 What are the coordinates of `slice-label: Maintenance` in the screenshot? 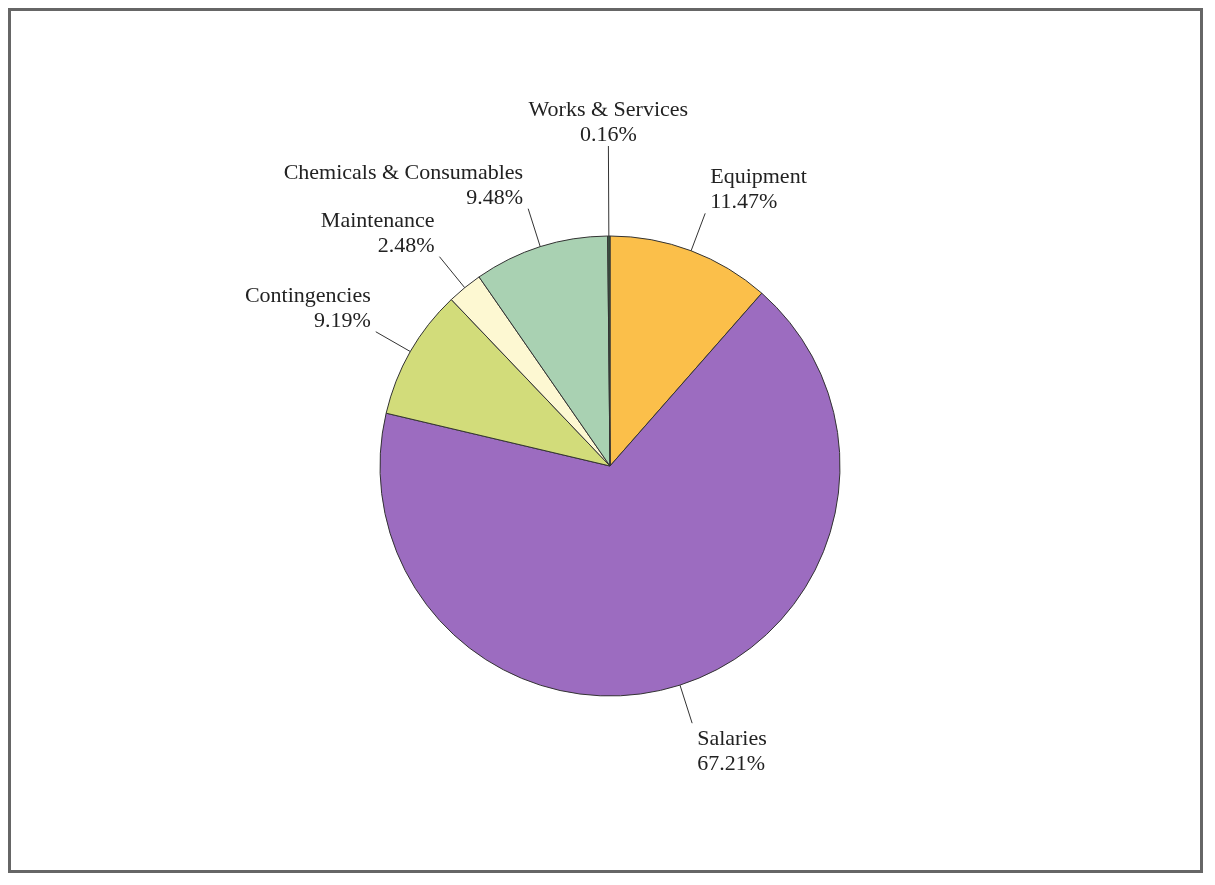 It's located at (377, 219).